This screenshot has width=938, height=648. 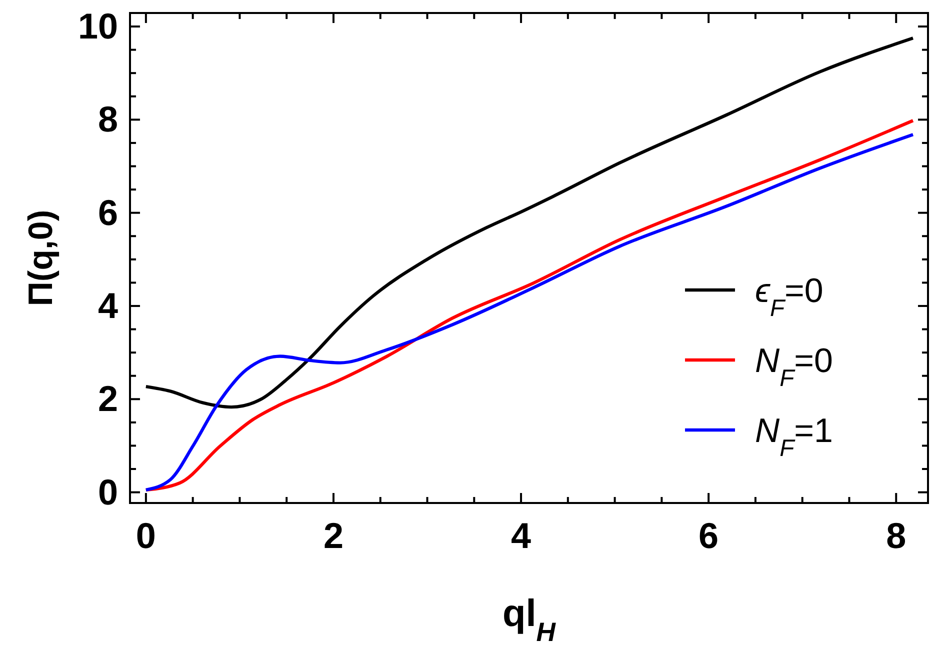 What do you see at coordinates (529, 620) in the screenshot?
I see `x-axis-title: ql$_{H}$` at bounding box center [529, 620].